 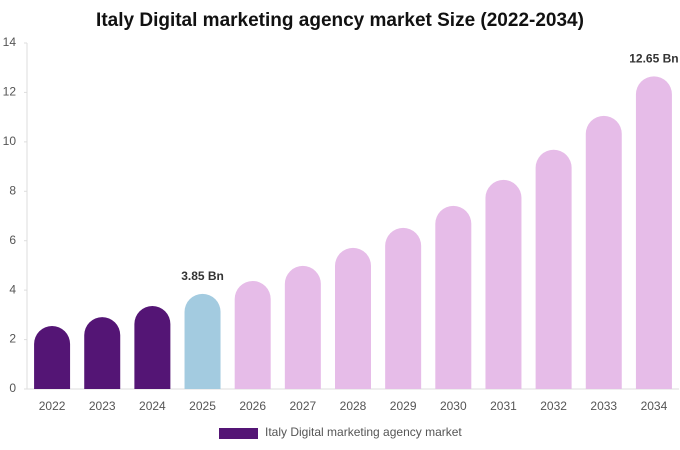 I want to click on x-tick-label: 2028, so click(x=353, y=406).